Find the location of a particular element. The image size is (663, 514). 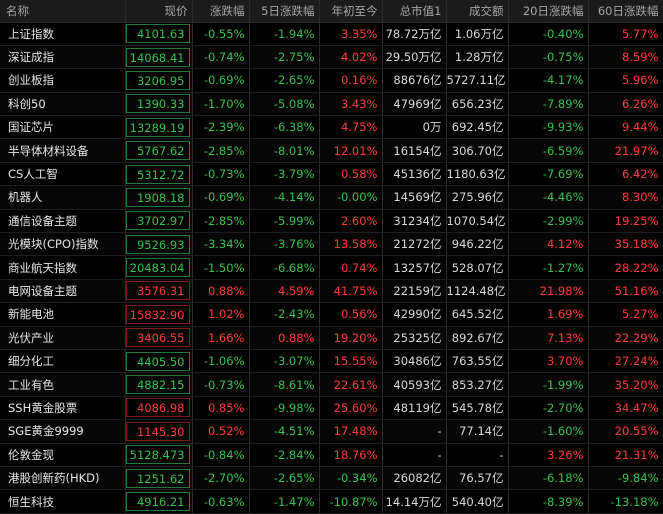

name-cell: 国证芯片 is located at coordinates (63, 127).